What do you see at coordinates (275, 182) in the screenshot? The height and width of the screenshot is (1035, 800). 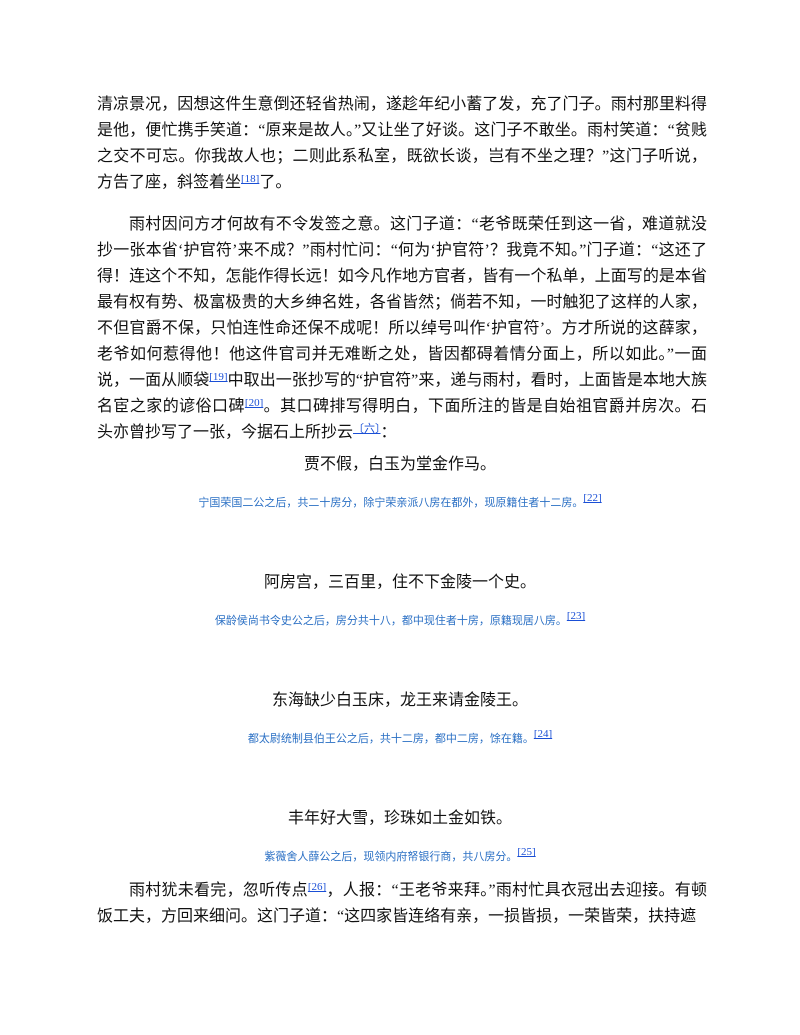 I see `text: 了。` at bounding box center [275, 182].